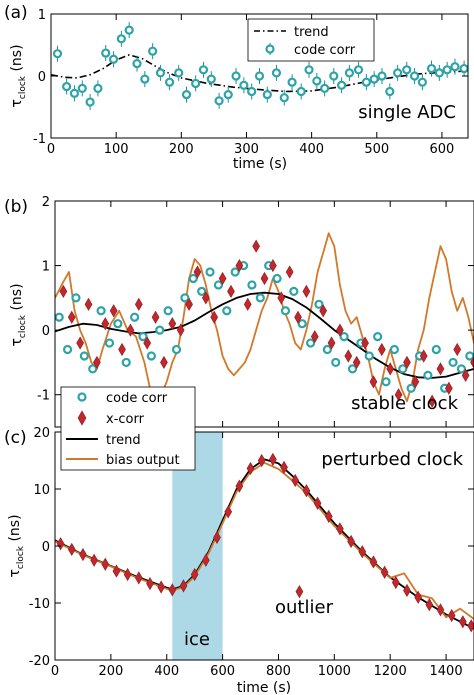  I want to click on panel-c-ylabel-unit: (ns), so click(15, 530).